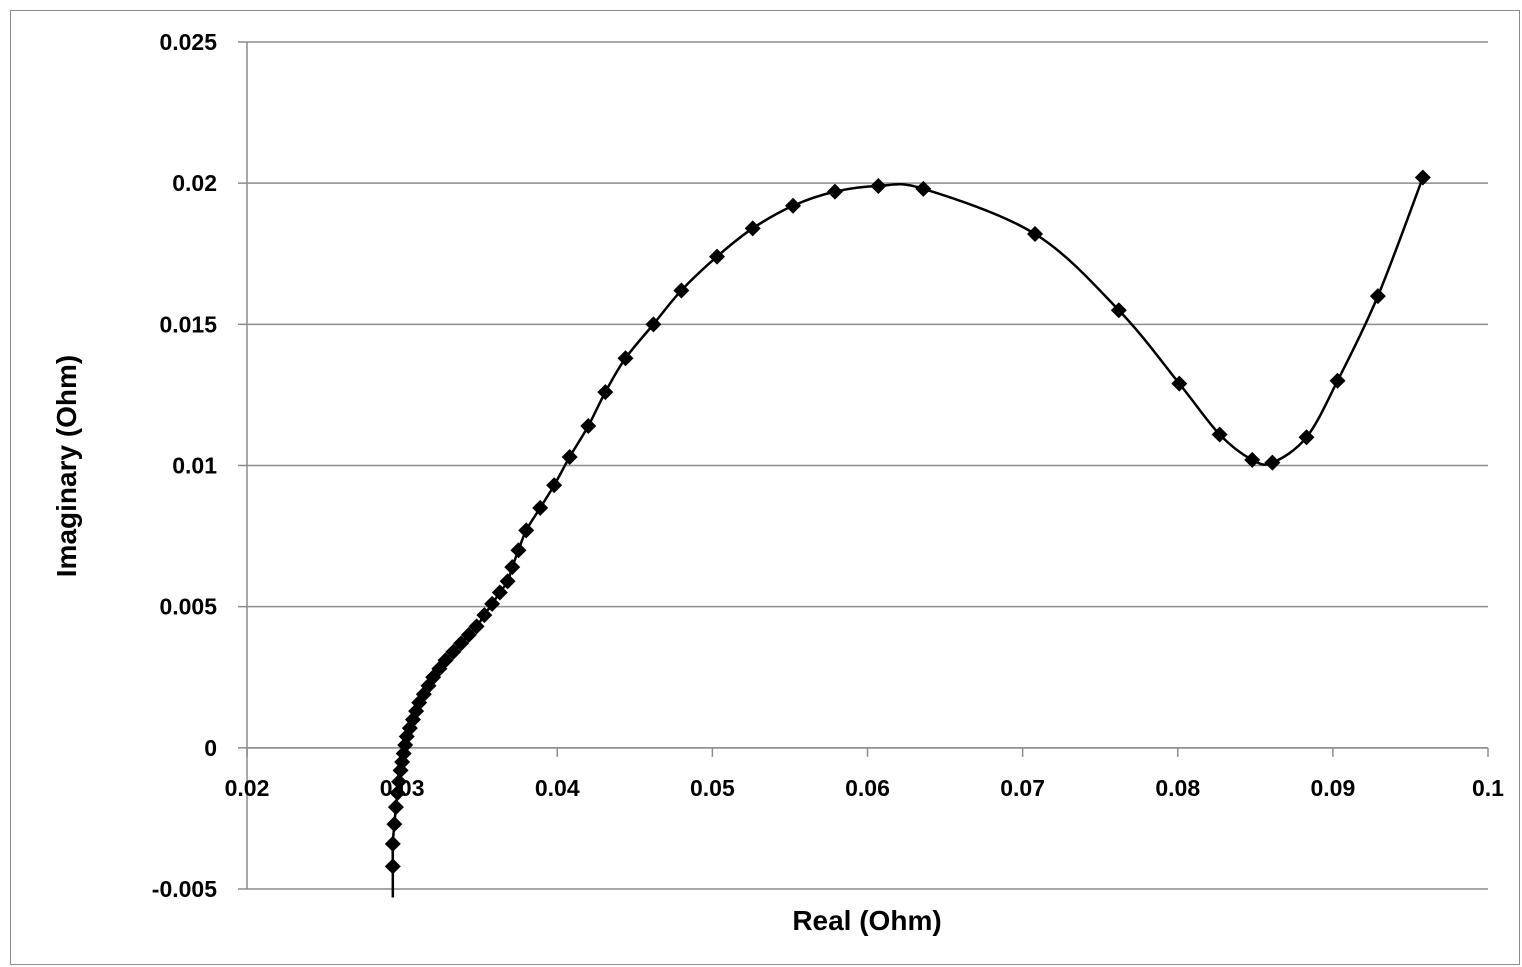 This screenshot has width=1522, height=967. Describe the element at coordinates (184, 889) in the screenshot. I see `y-tick-label: -0.005` at that location.